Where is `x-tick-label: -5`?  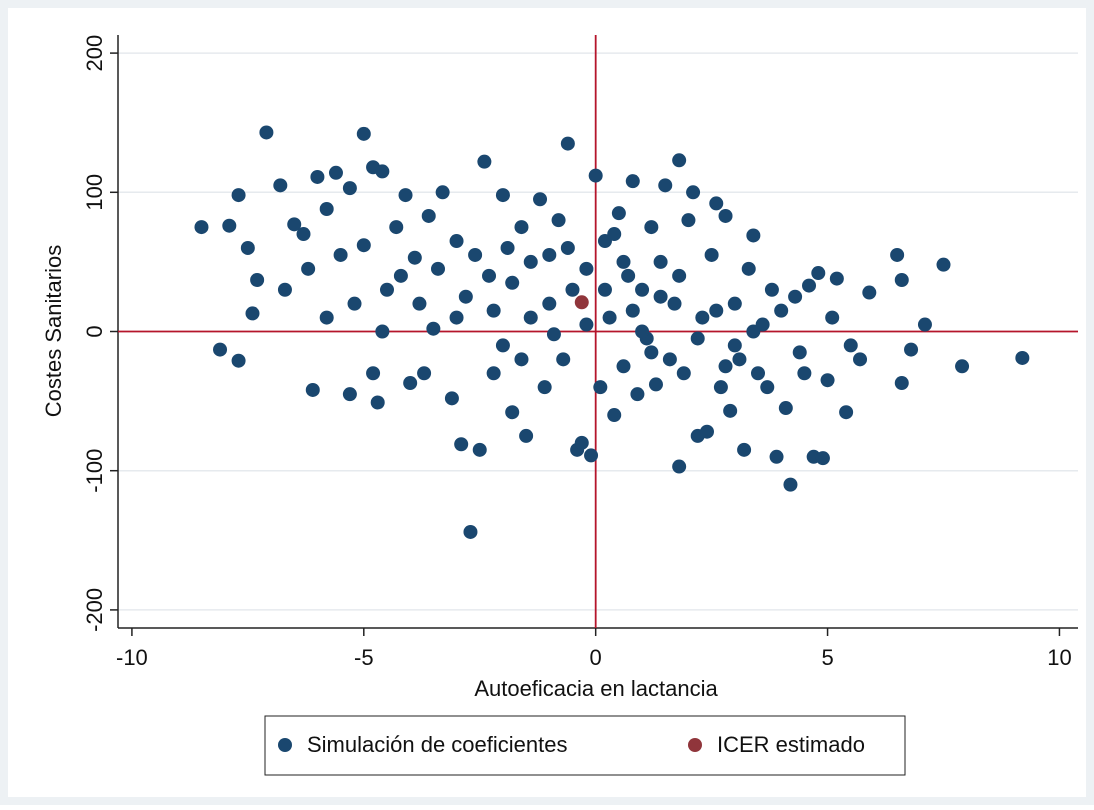 x-tick-label: -5 is located at coordinates (364, 657).